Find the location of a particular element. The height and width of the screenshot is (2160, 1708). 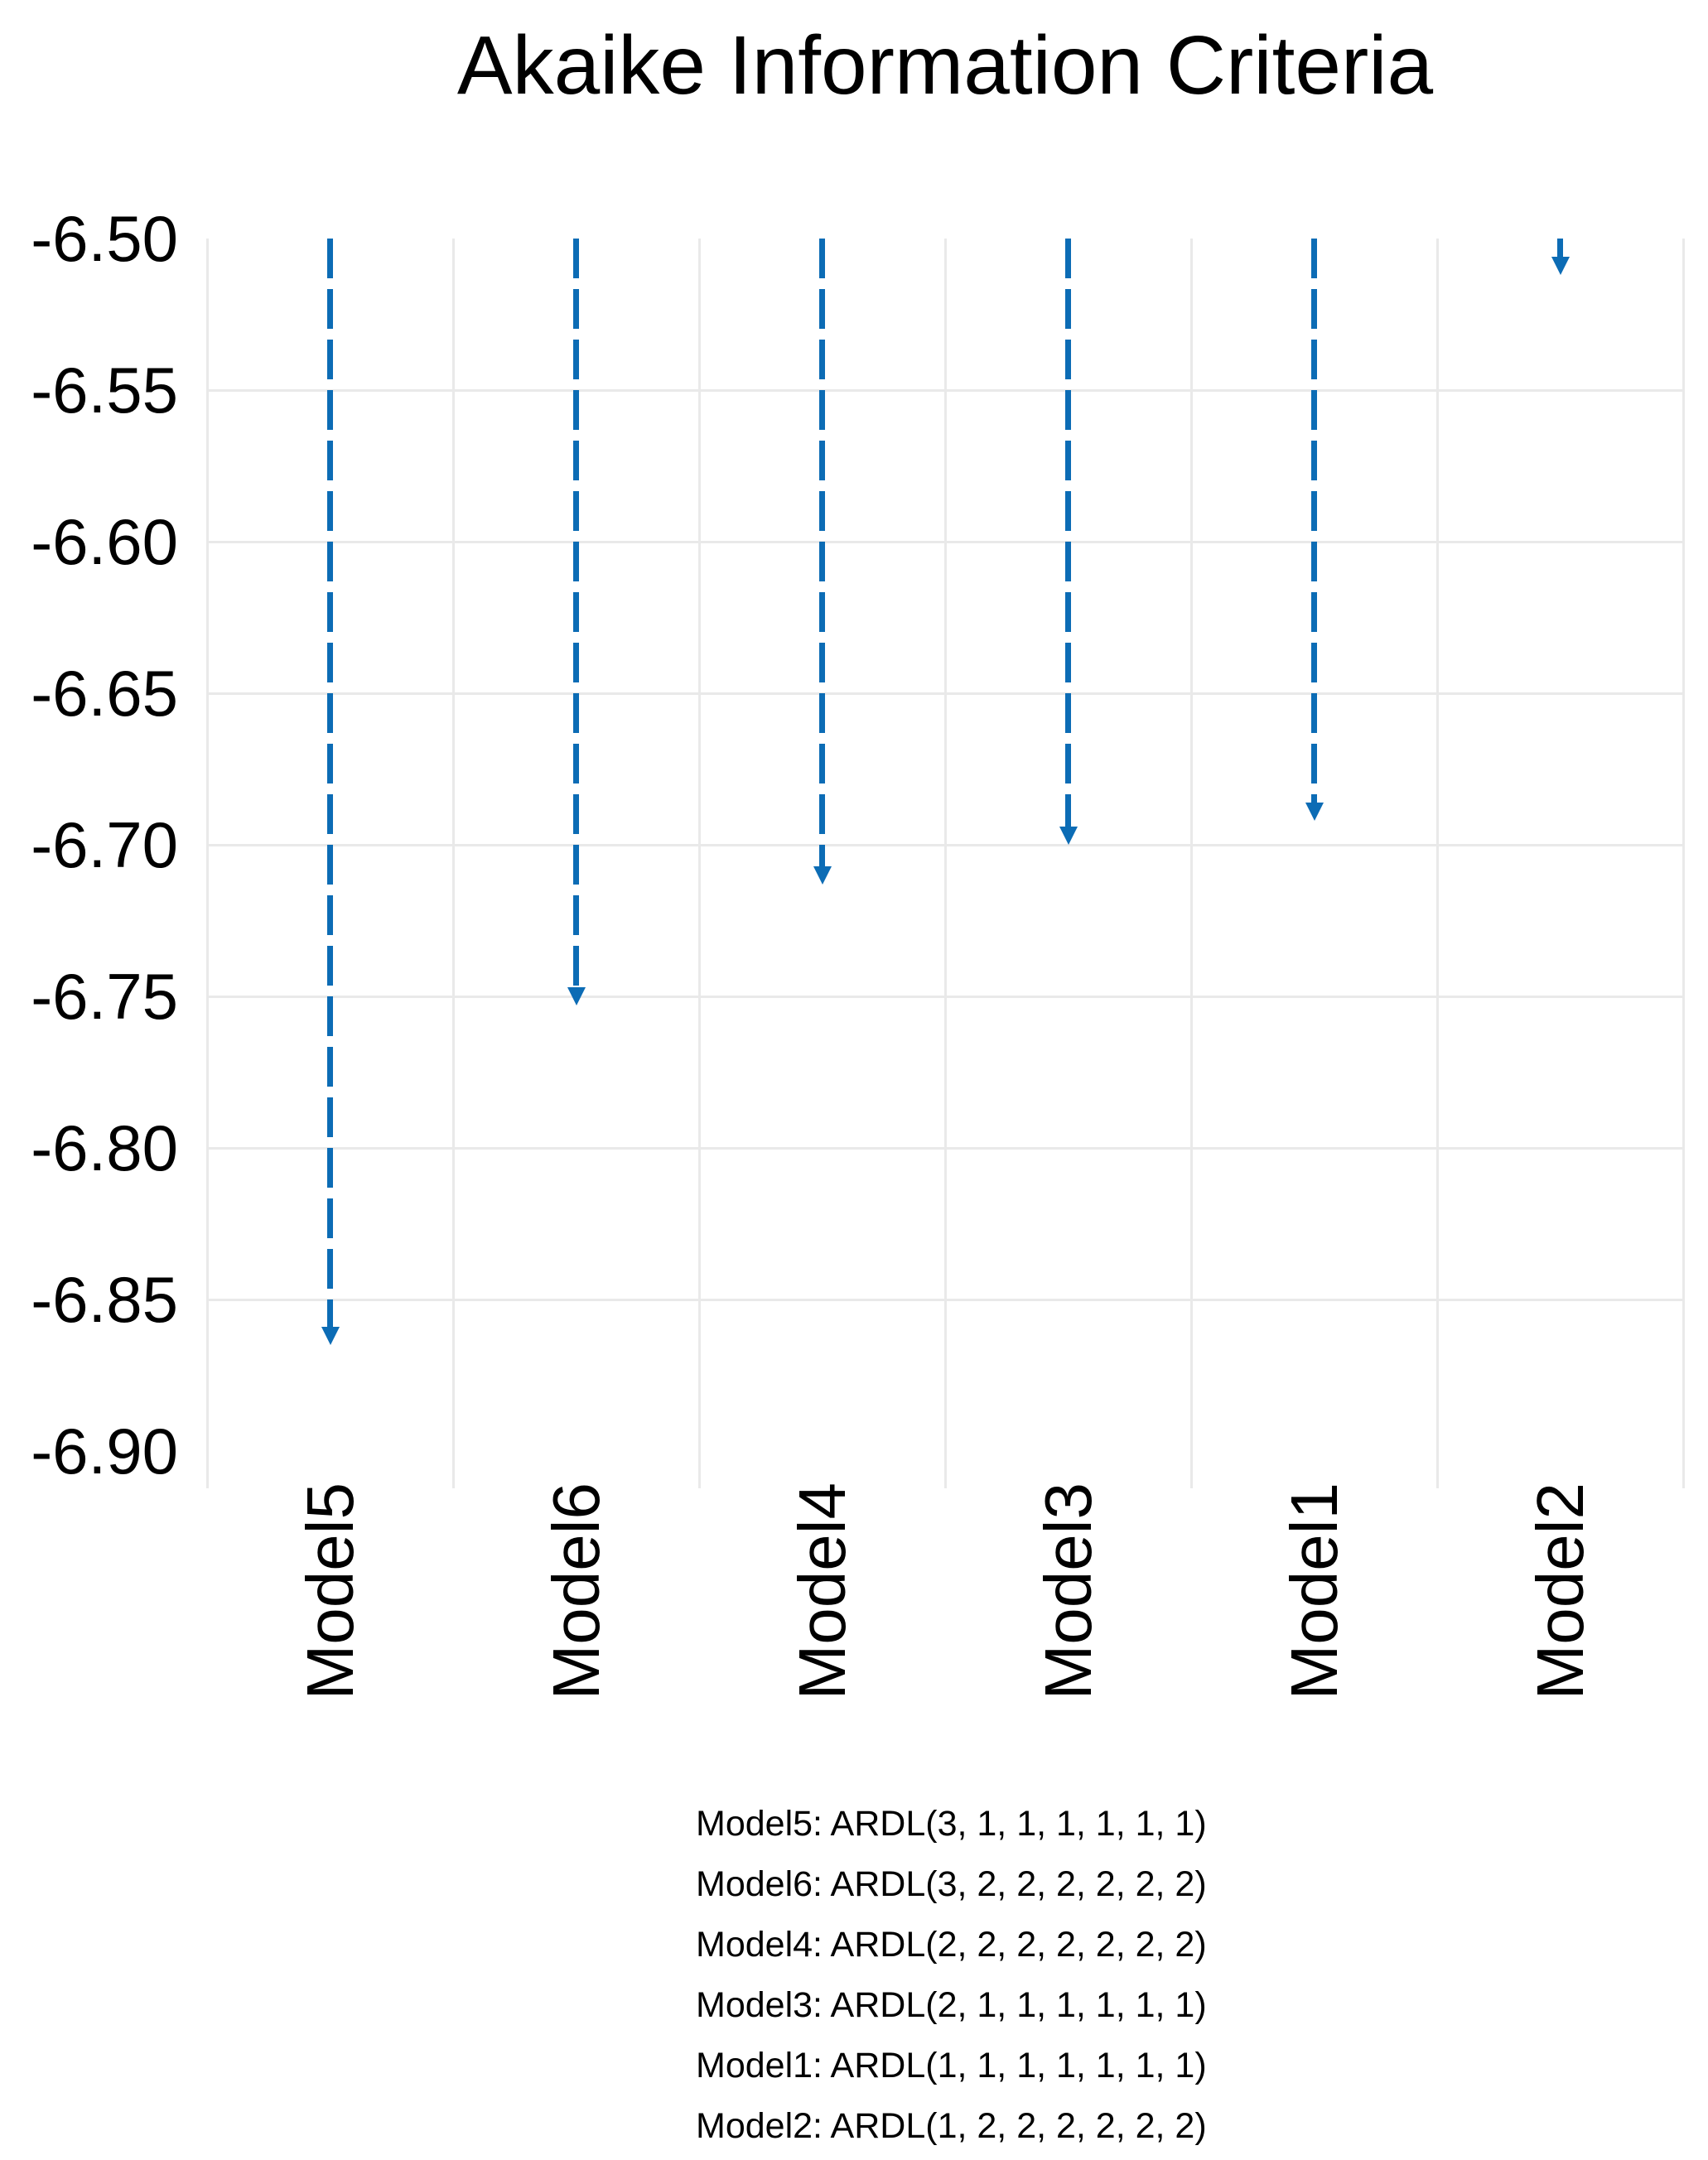

chart-title: Akaike Information Criteria is located at coordinates (945, 66).